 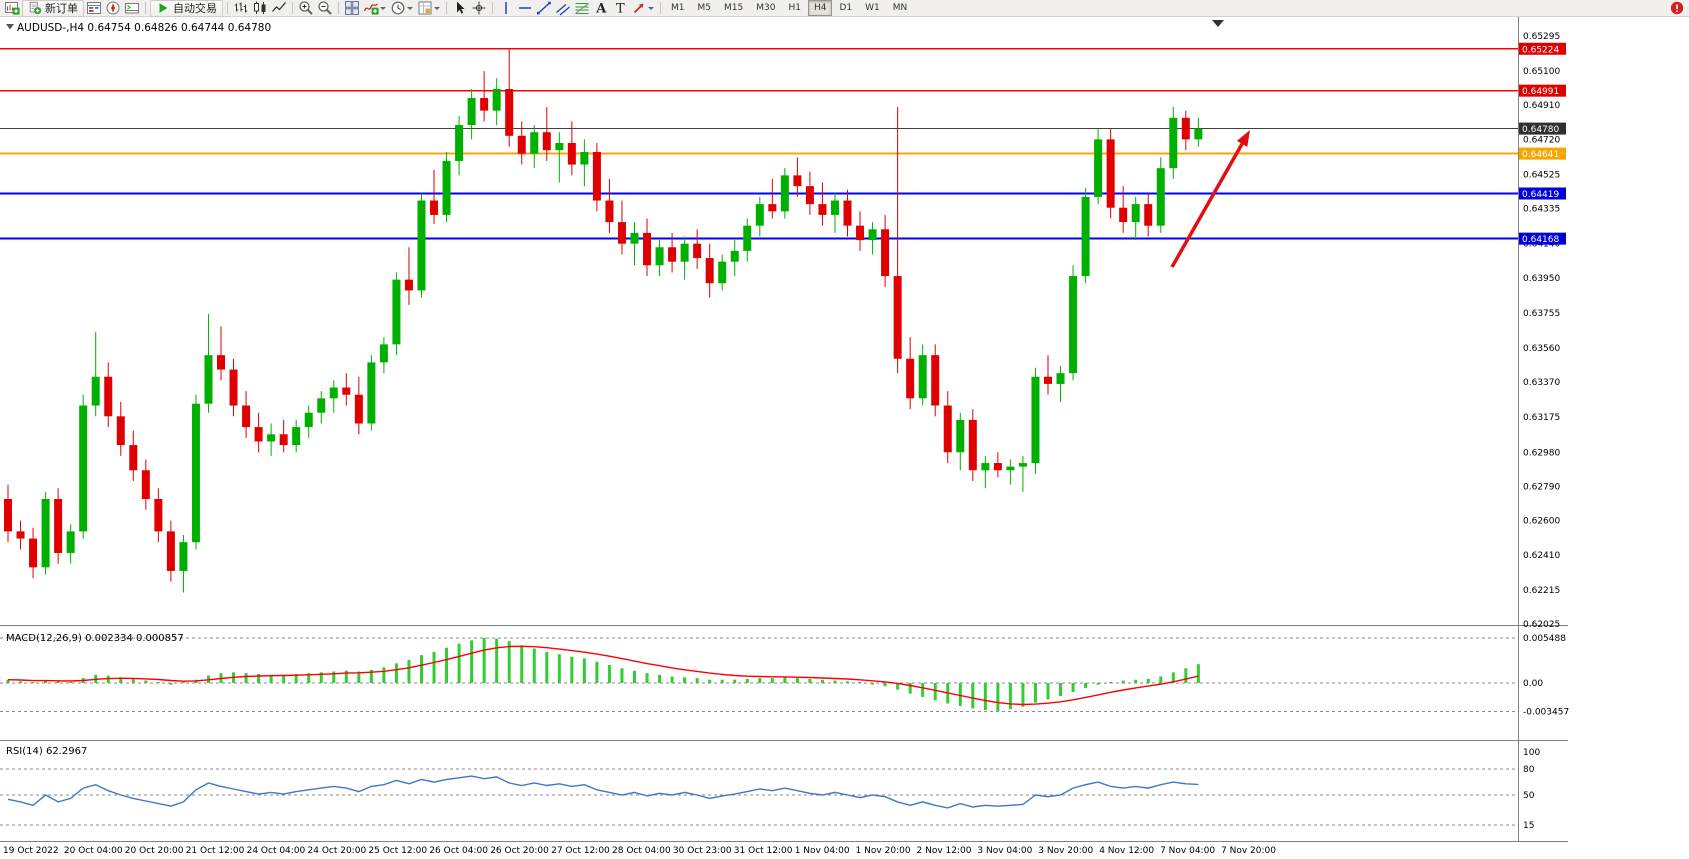 I want to click on arrows-tool-icon, so click(x=643, y=8).